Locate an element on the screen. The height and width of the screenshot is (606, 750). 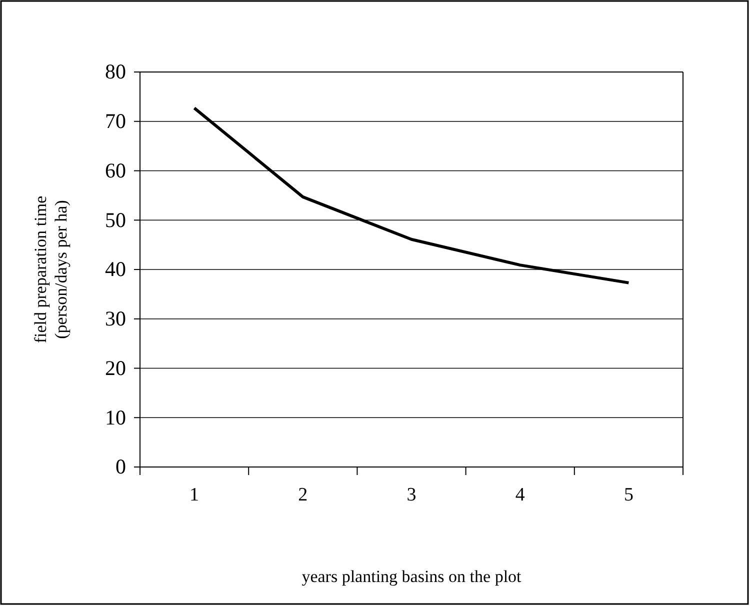
y-tick-label: 20 is located at coordinates (115, 368).